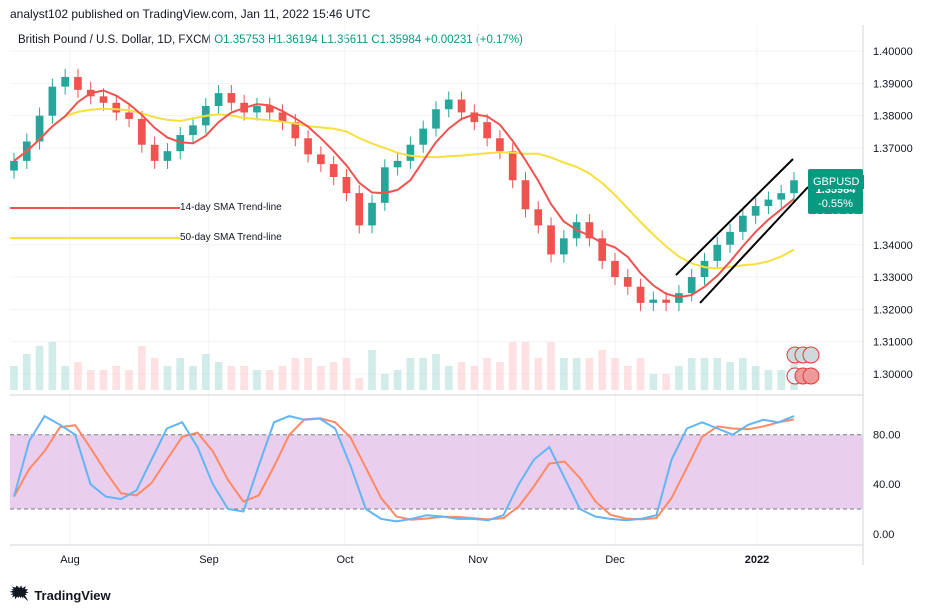 The height and width of the screenshot is (608, 941). Describe the element at coordinates (893, 84) in the screenshot. I see `y-tick-label: 1.39000` at that location.